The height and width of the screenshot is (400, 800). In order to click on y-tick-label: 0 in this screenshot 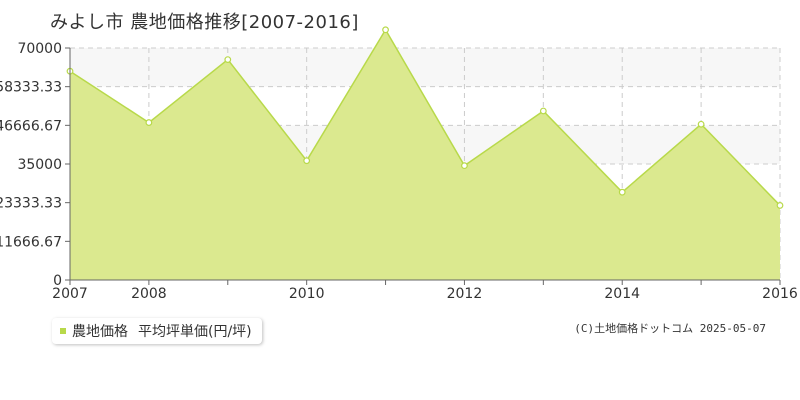, I will do `click(57, 281)`.